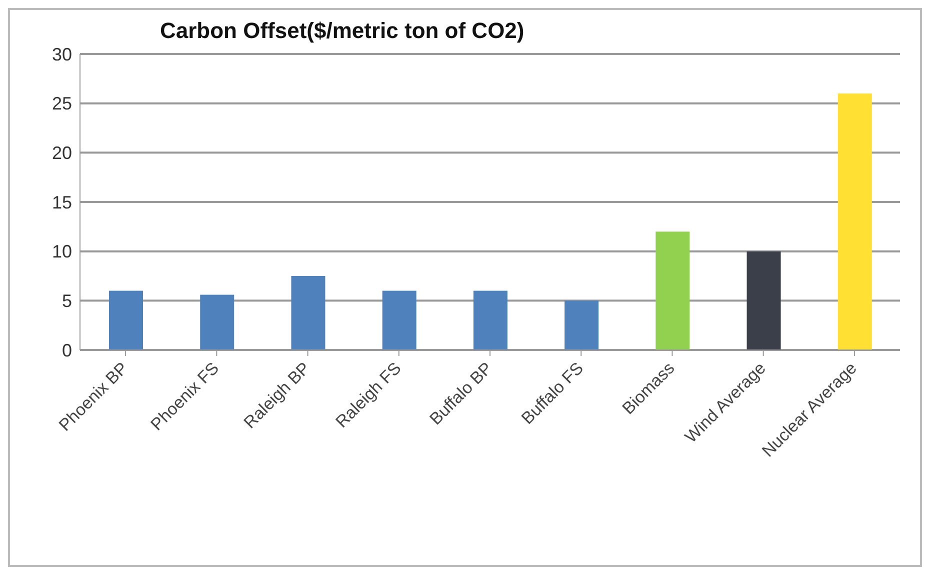 The height and width of the screenshot is (571, 930). Describe the element at coordinates (67, 301) in the screenshot. I see `y-tick-label: 5` at that location.